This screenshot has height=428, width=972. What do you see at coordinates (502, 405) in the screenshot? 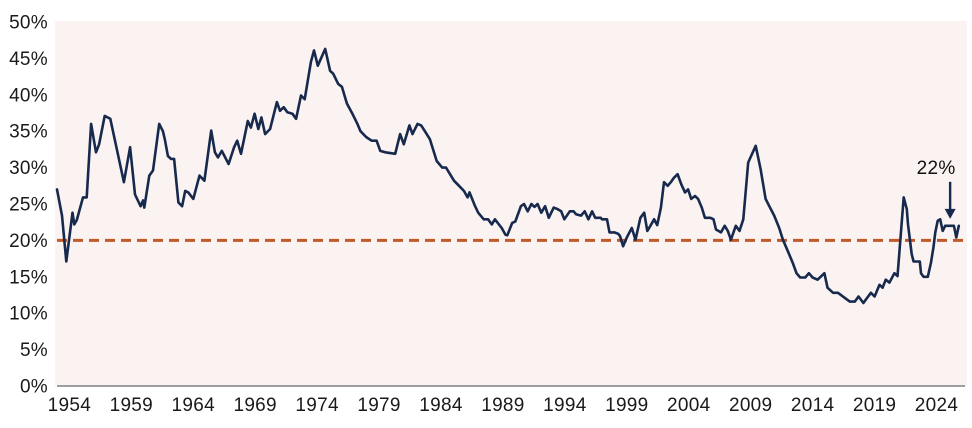
I see `x-axis-tick-label: 1989` at bounding box center [502, 405].